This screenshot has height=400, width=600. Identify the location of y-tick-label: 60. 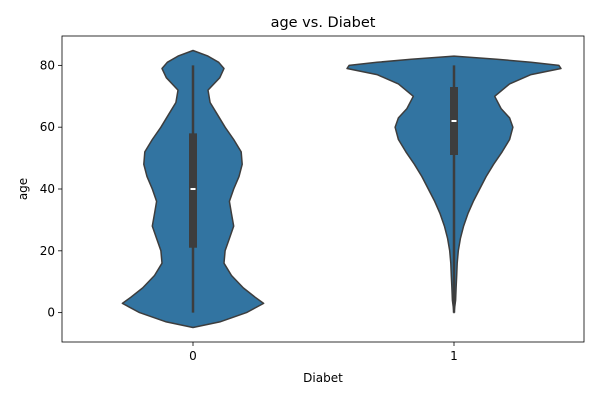
(47, 127).